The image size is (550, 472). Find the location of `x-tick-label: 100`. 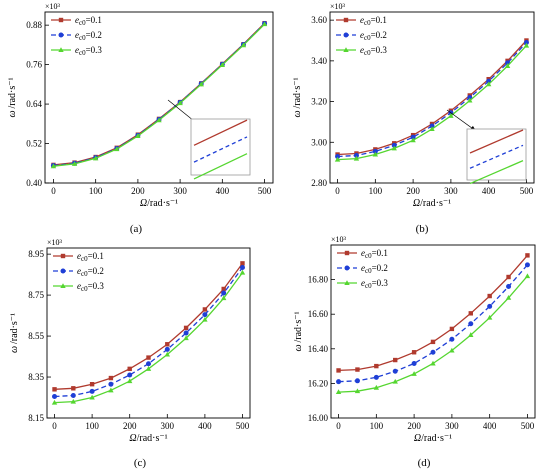

x-tick-label: 100 is located at coordinates (92, 426).